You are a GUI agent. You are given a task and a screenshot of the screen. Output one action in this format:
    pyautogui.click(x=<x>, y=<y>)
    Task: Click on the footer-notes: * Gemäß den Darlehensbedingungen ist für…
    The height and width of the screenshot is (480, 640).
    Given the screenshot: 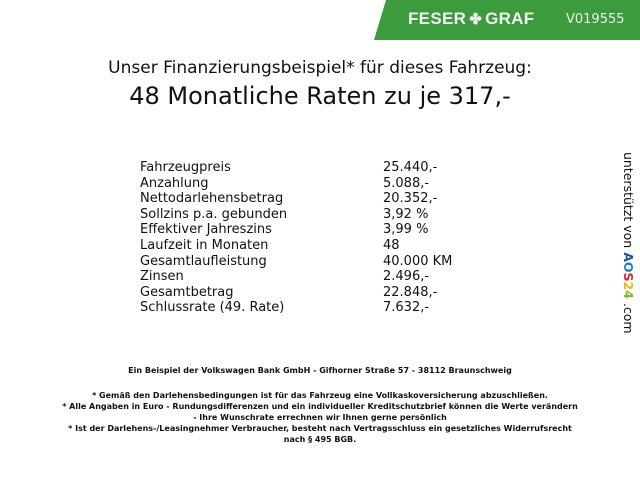 What is the action you would take?
    pyautogui.click(x=320, y=417)
    